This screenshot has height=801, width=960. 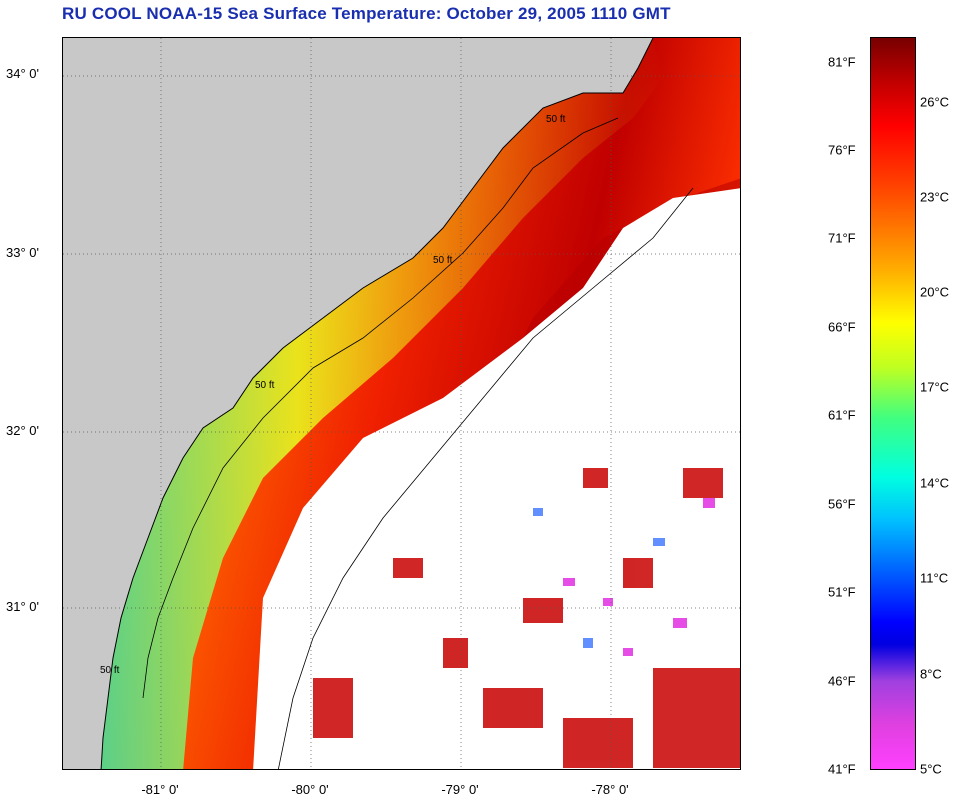 What do you see at coordinates (310, 789) in the screenshot?
I see `lon-label-80: -80° 0'` at bounding box center [310, 789].